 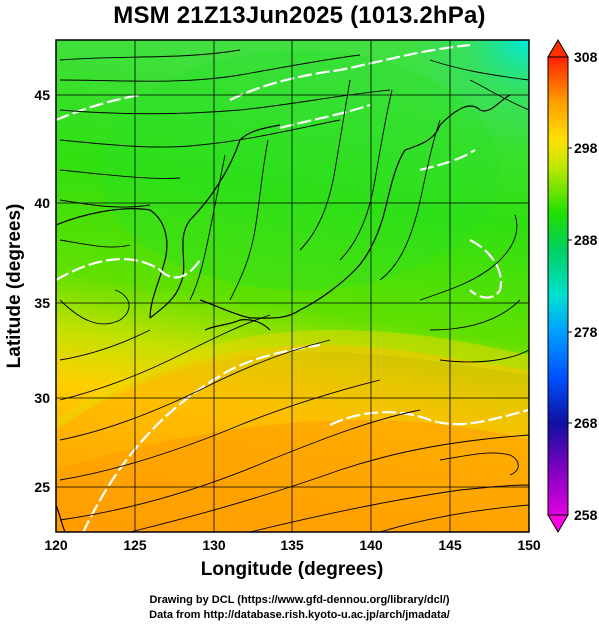 I want to click on x-tick-label: 145, so click(x=450, y=545).